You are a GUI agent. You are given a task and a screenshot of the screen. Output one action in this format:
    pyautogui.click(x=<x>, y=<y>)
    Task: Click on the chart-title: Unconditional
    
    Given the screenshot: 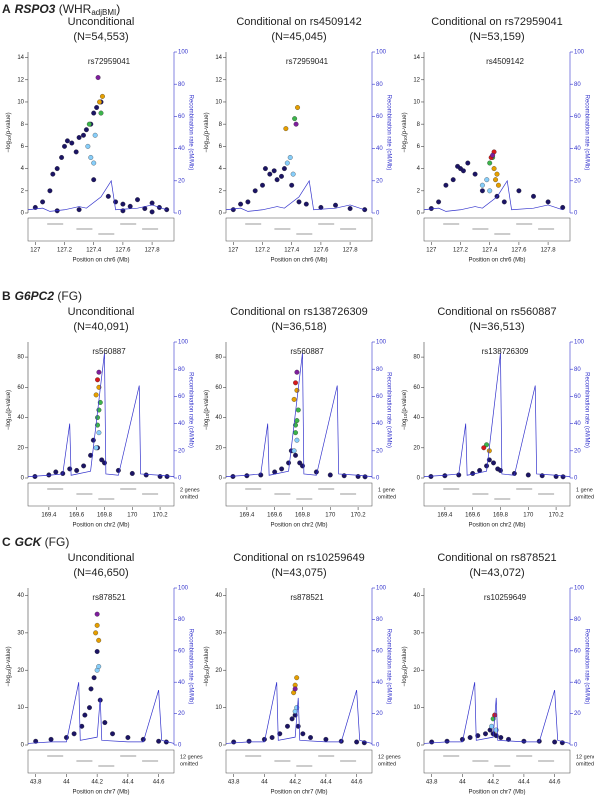 What is the action you would take?
    pyautogui.click(x=101, y=312)
    